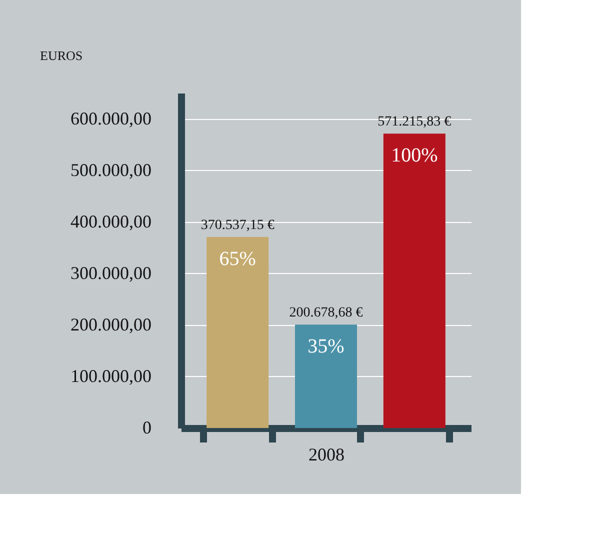 This screenshot has width=596, height=557. I want to click on y-tick-label: 100.000,00, so click(111, 376).